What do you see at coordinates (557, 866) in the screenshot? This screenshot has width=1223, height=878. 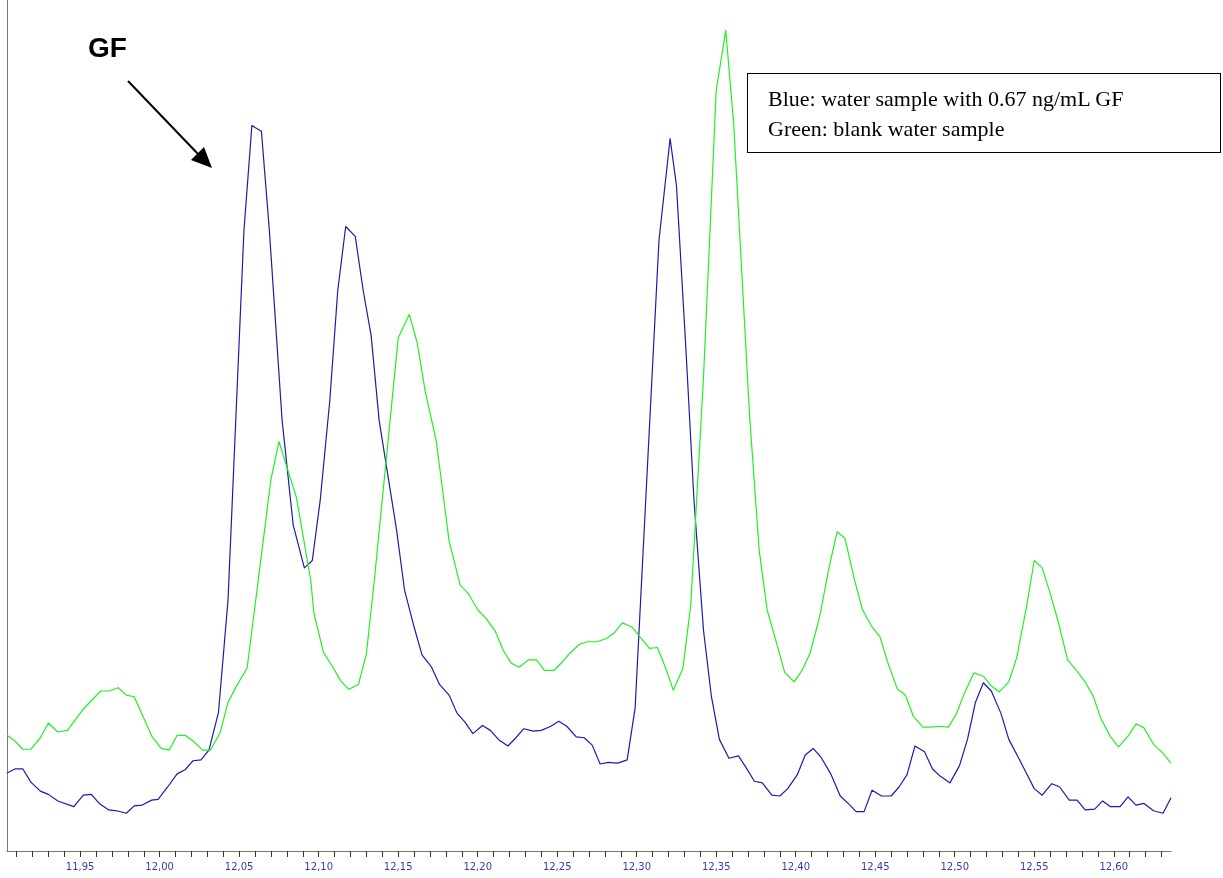 I see `x-tick-label: 12,25` at bounding box center [557, 866].